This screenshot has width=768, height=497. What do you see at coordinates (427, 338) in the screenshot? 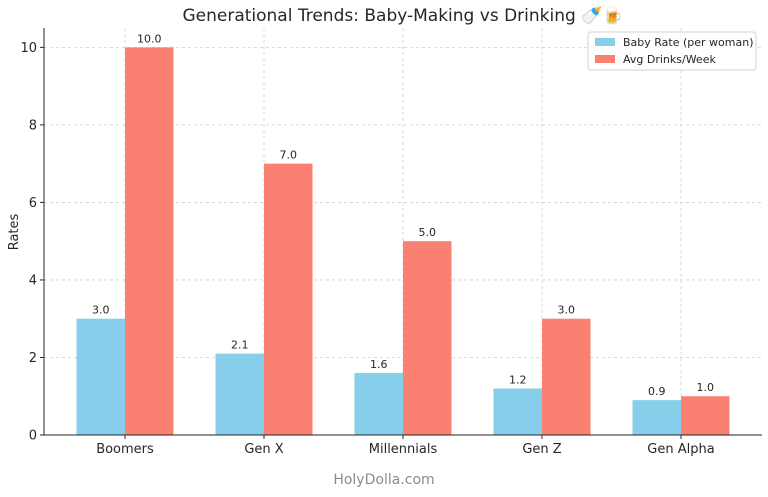
I see `bar-avg-drinks-week-millennials` at bounding box center [427, 338].